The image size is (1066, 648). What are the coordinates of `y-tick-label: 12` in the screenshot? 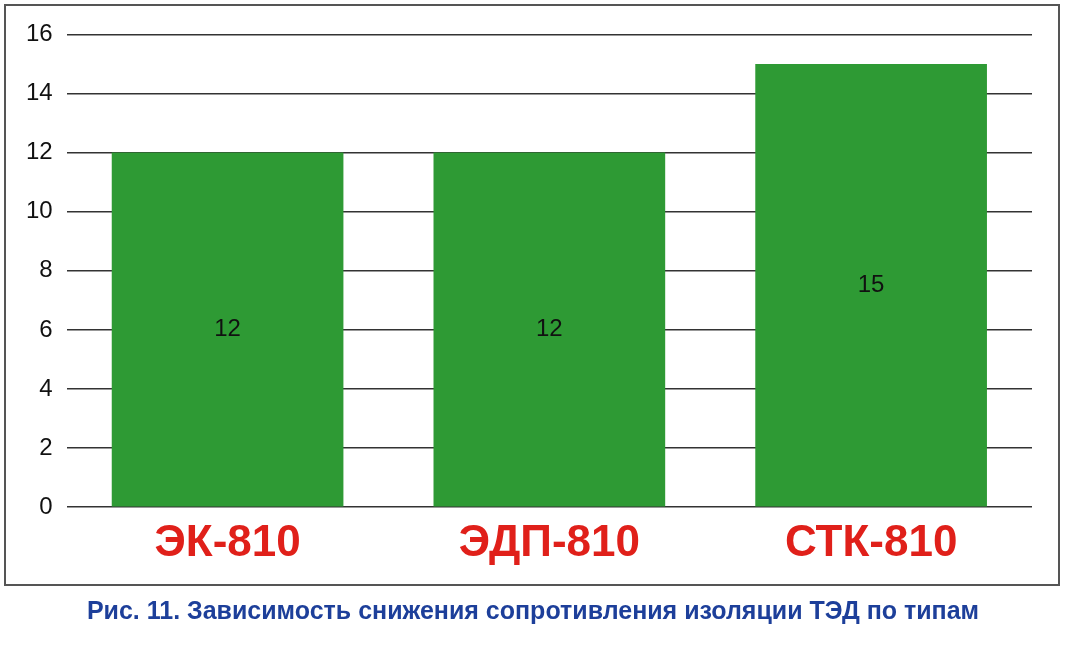 It's located at (39, 151).